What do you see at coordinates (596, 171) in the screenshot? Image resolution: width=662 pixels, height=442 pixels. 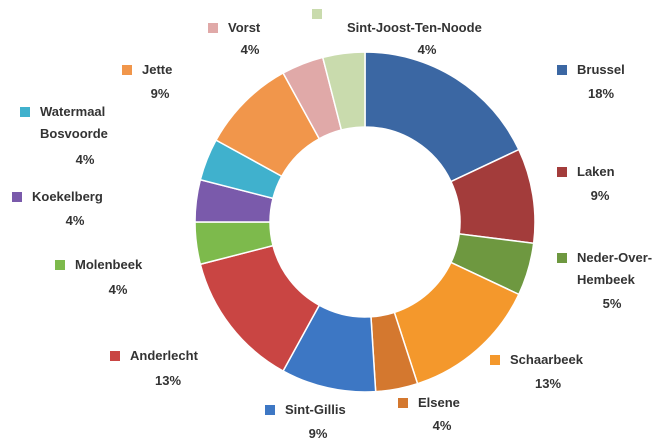 I see `category-label: Laken` at bounding box center [596, 171].